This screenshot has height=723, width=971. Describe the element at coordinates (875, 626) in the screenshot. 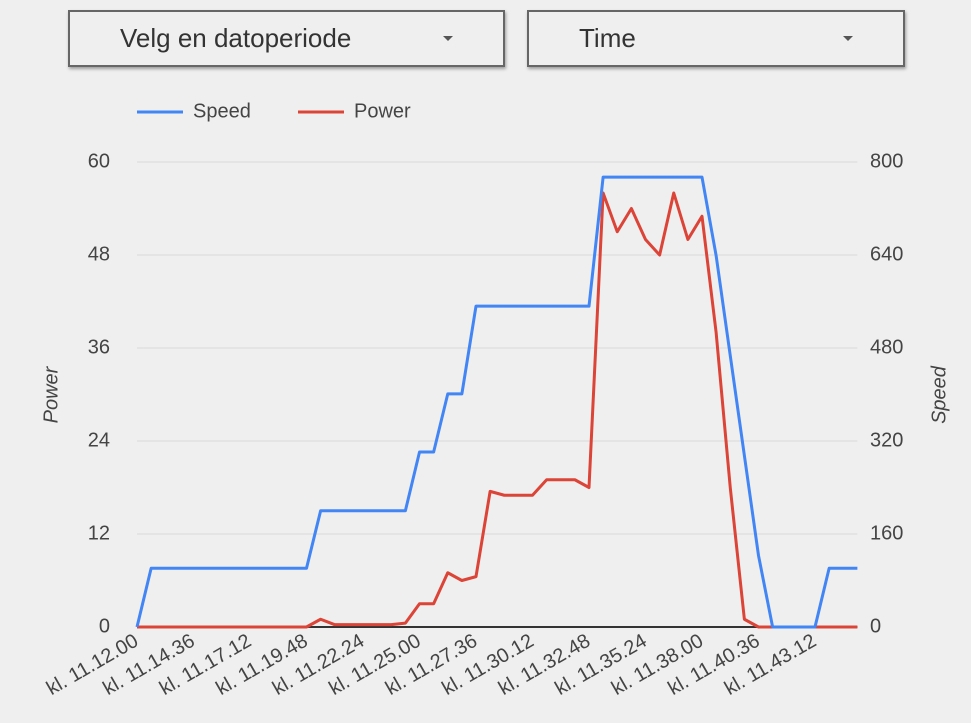

I see `y2-tick-label: 0` at that location.